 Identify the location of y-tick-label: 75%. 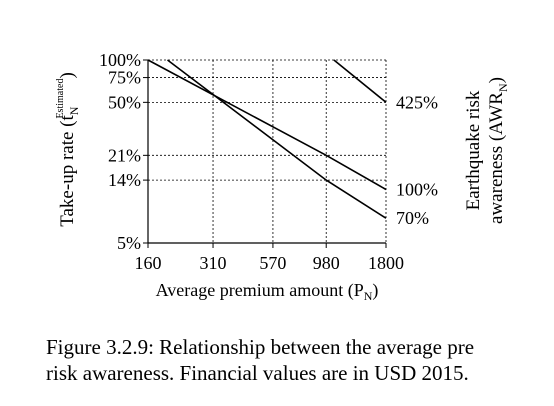
(124, 78).